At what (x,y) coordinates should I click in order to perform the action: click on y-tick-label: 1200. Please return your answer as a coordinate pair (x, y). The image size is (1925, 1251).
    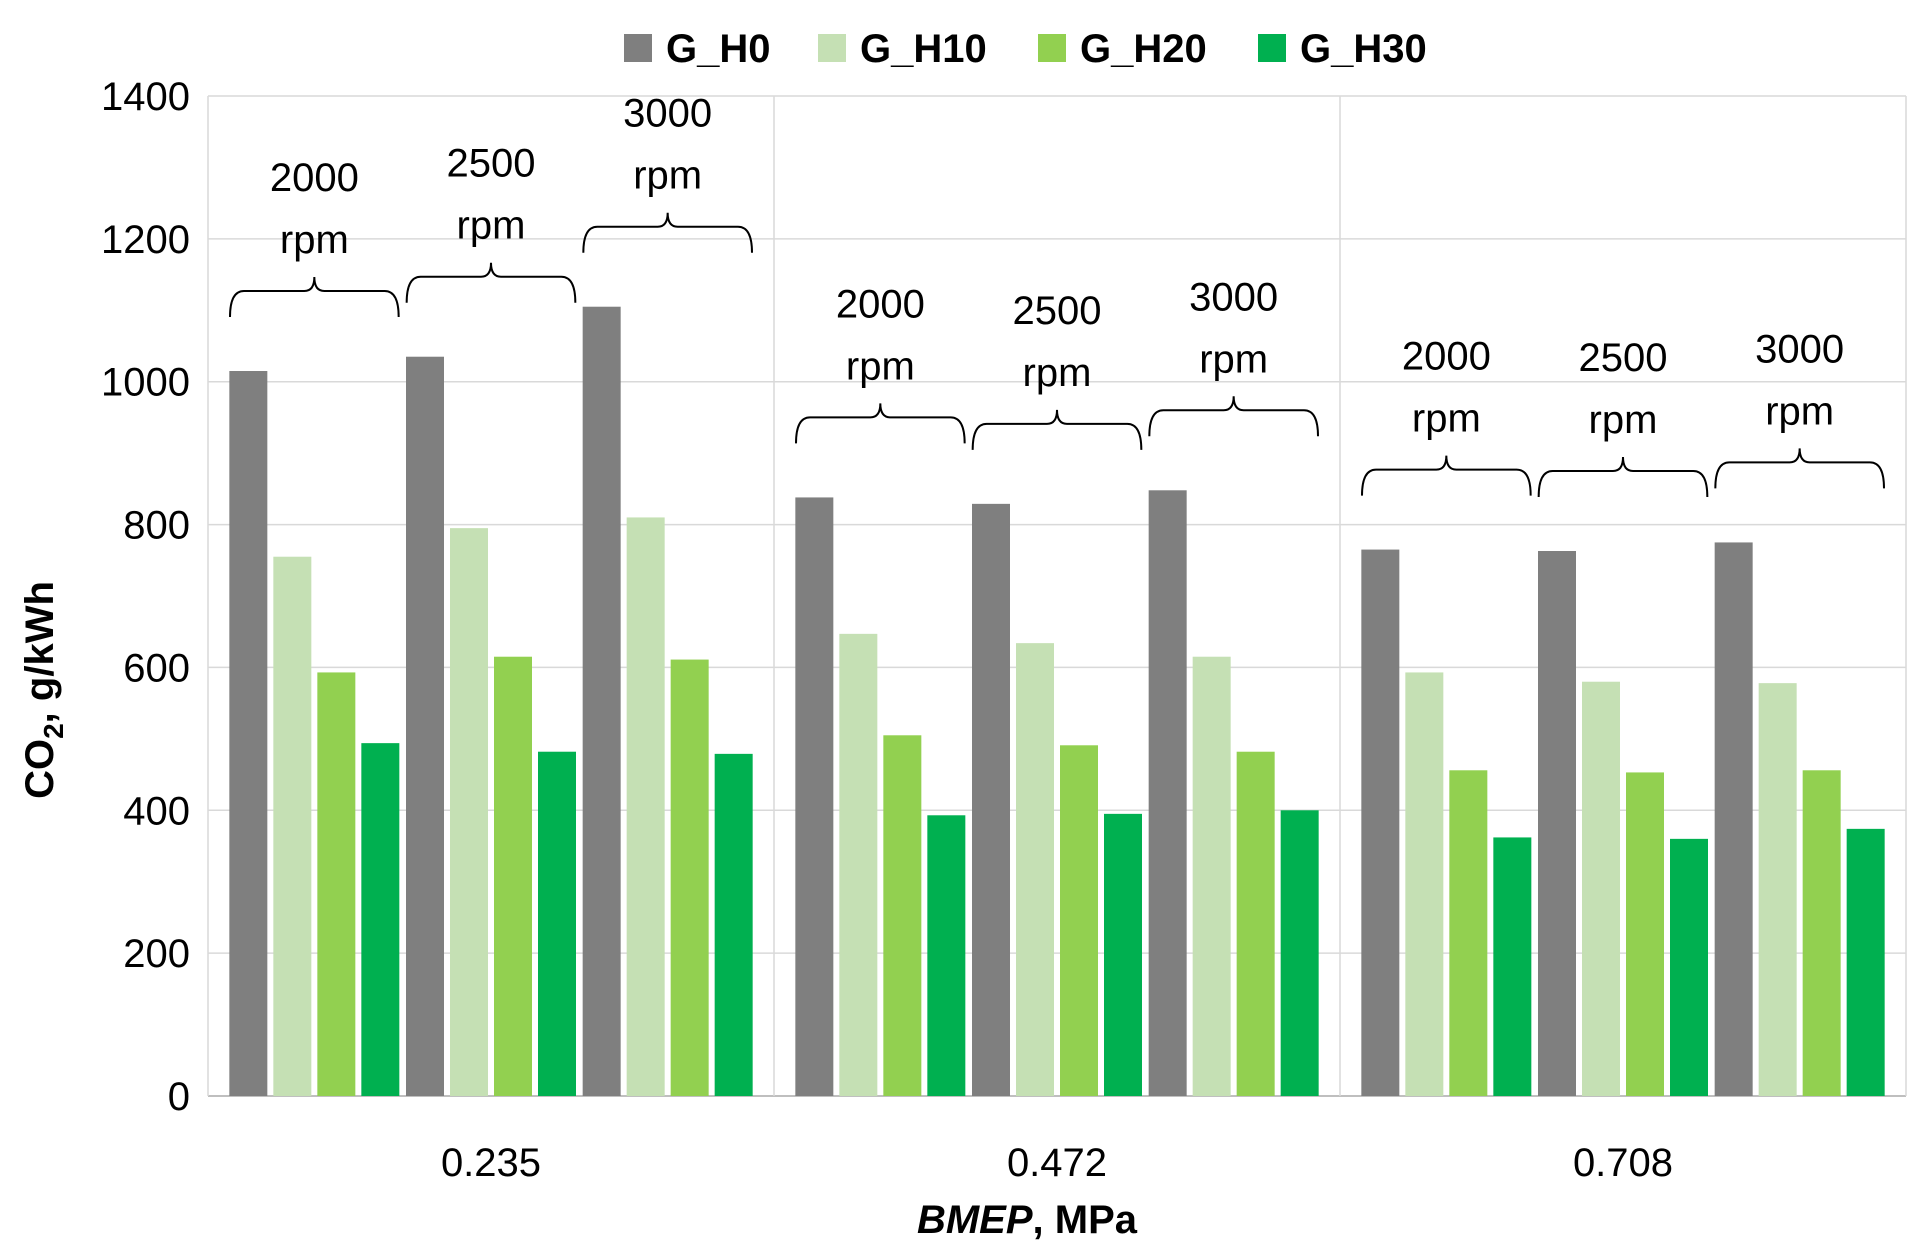
    Looking at the image, I should click on (145, 240).